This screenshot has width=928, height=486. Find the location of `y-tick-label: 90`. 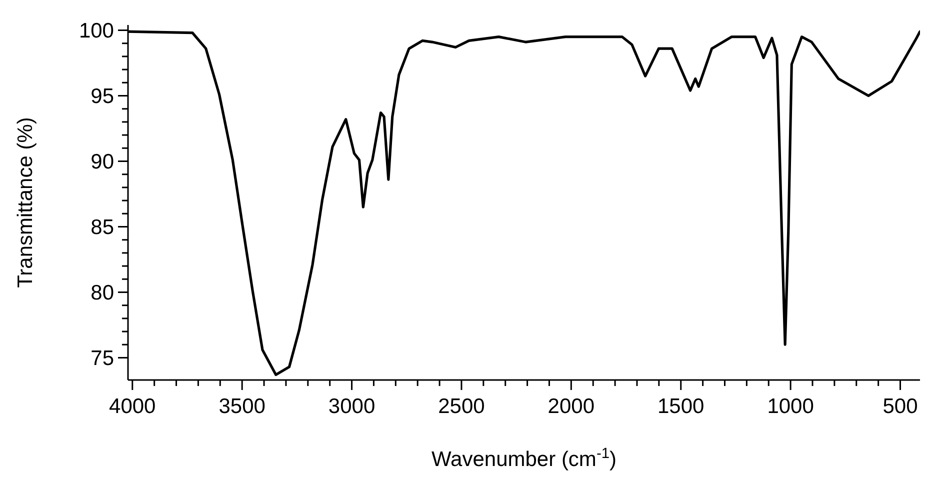

y-tick-label: 90 is located at coordinates (102, 162).